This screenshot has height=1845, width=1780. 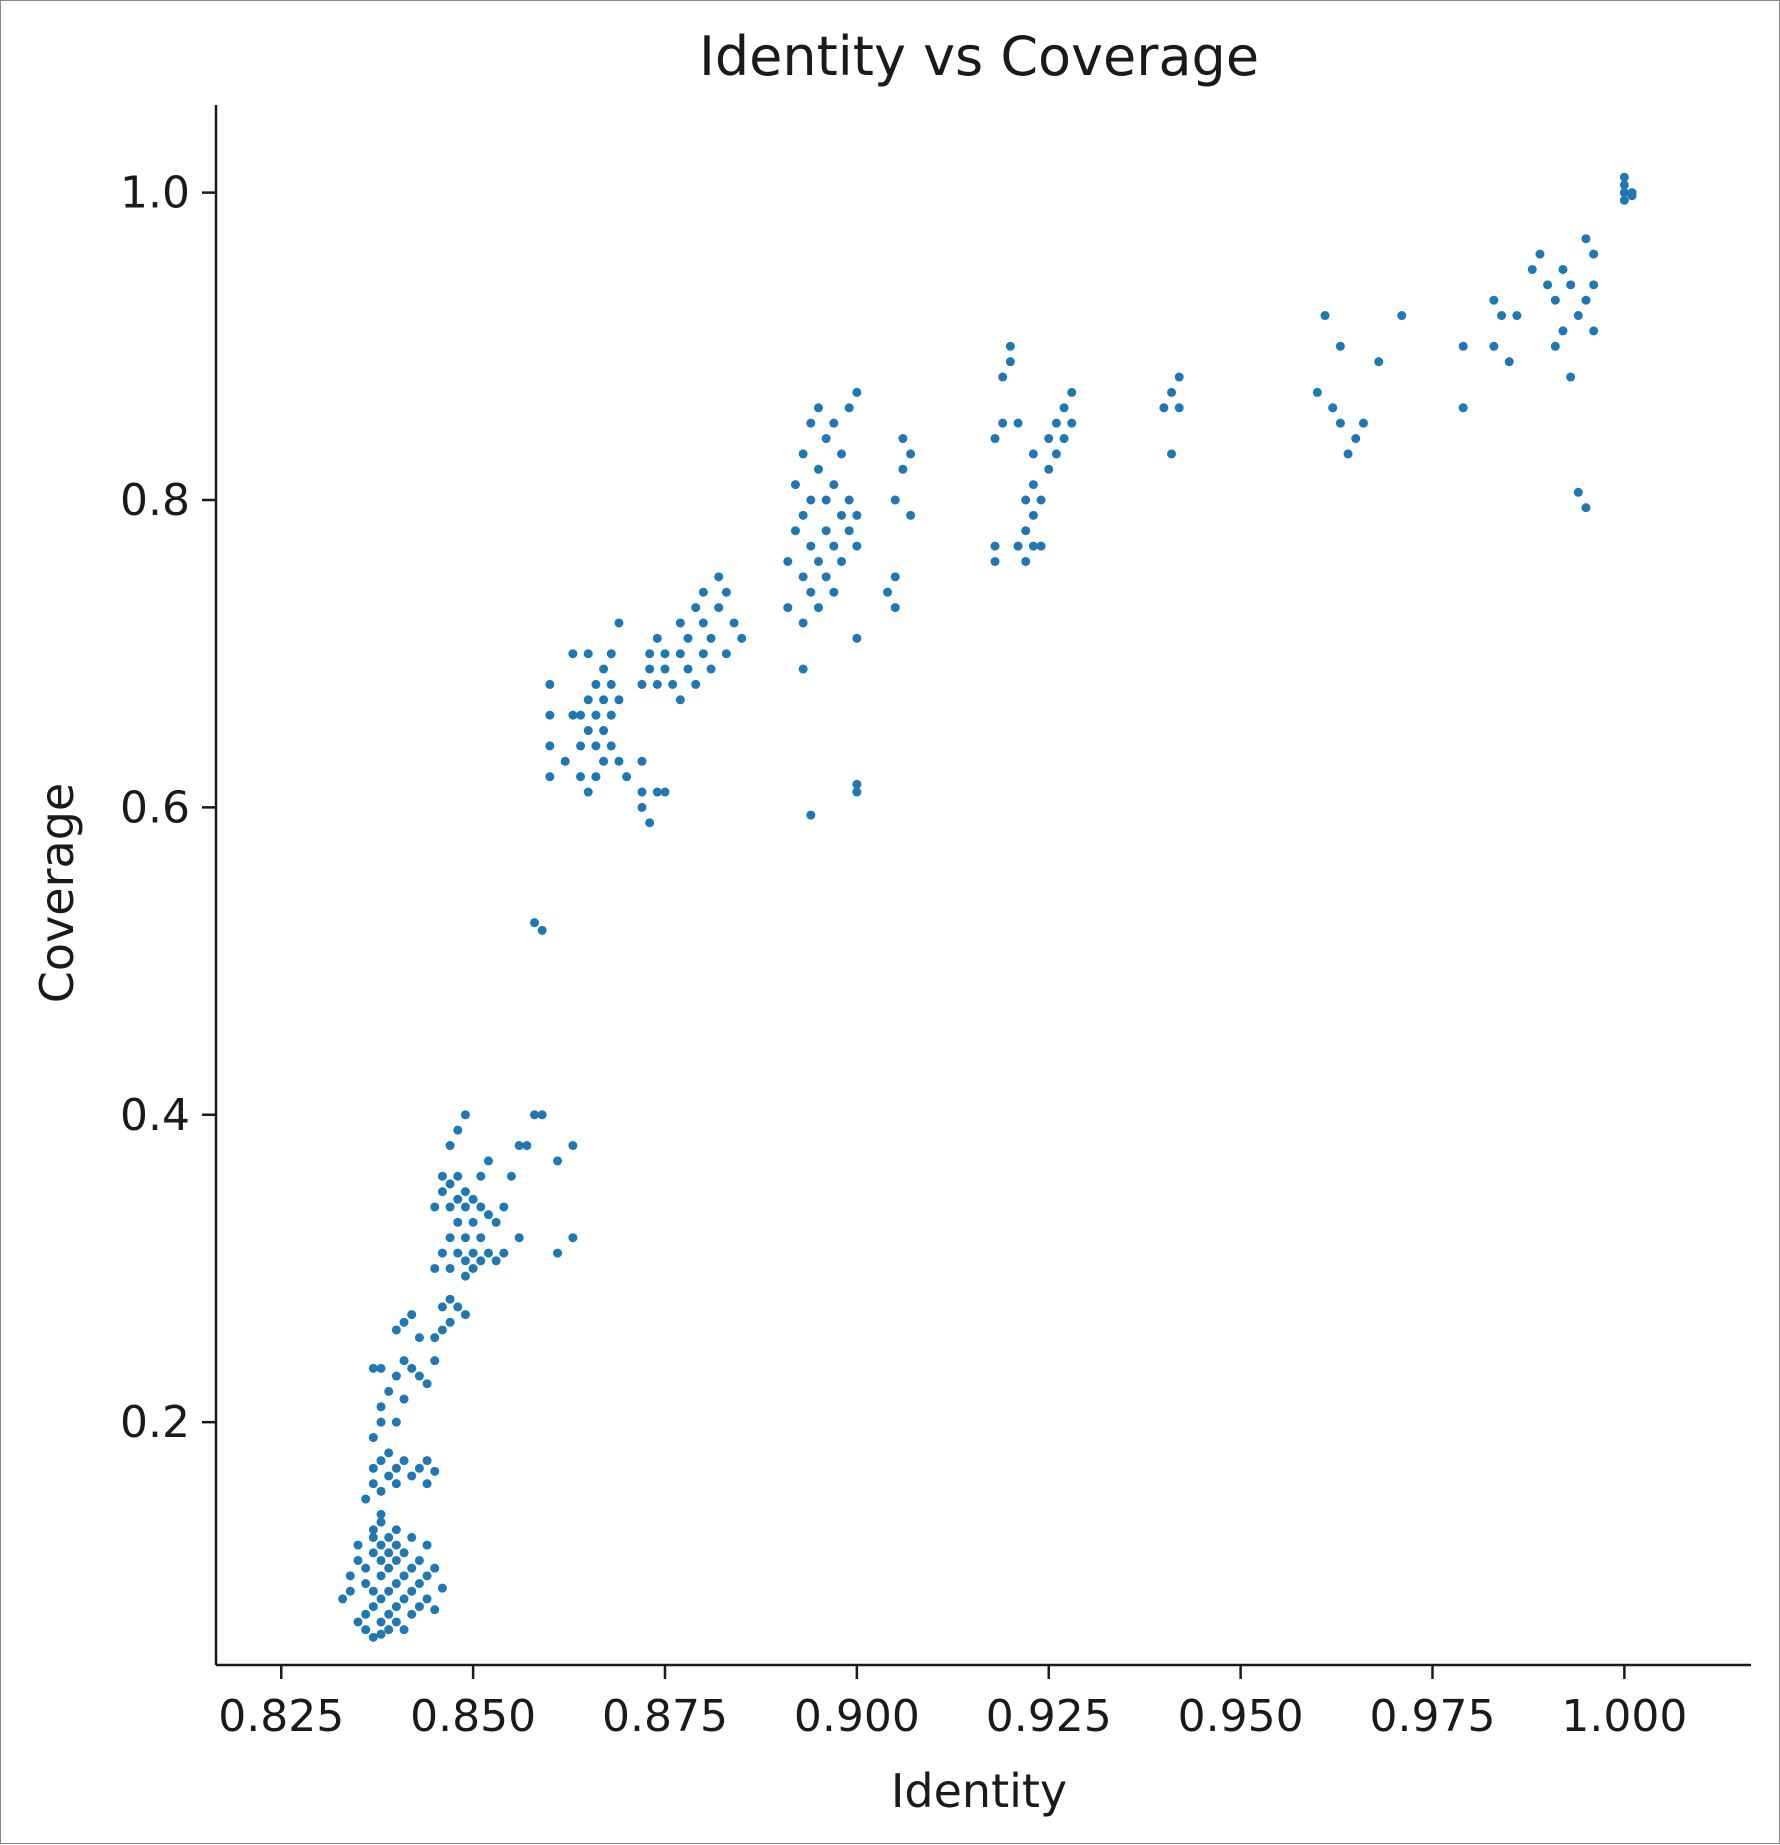 What do you see at coordinates (979, 56) in the screenshot?
I see `chart-title: Identity vs Coverage` at bounding box center [979, 56].